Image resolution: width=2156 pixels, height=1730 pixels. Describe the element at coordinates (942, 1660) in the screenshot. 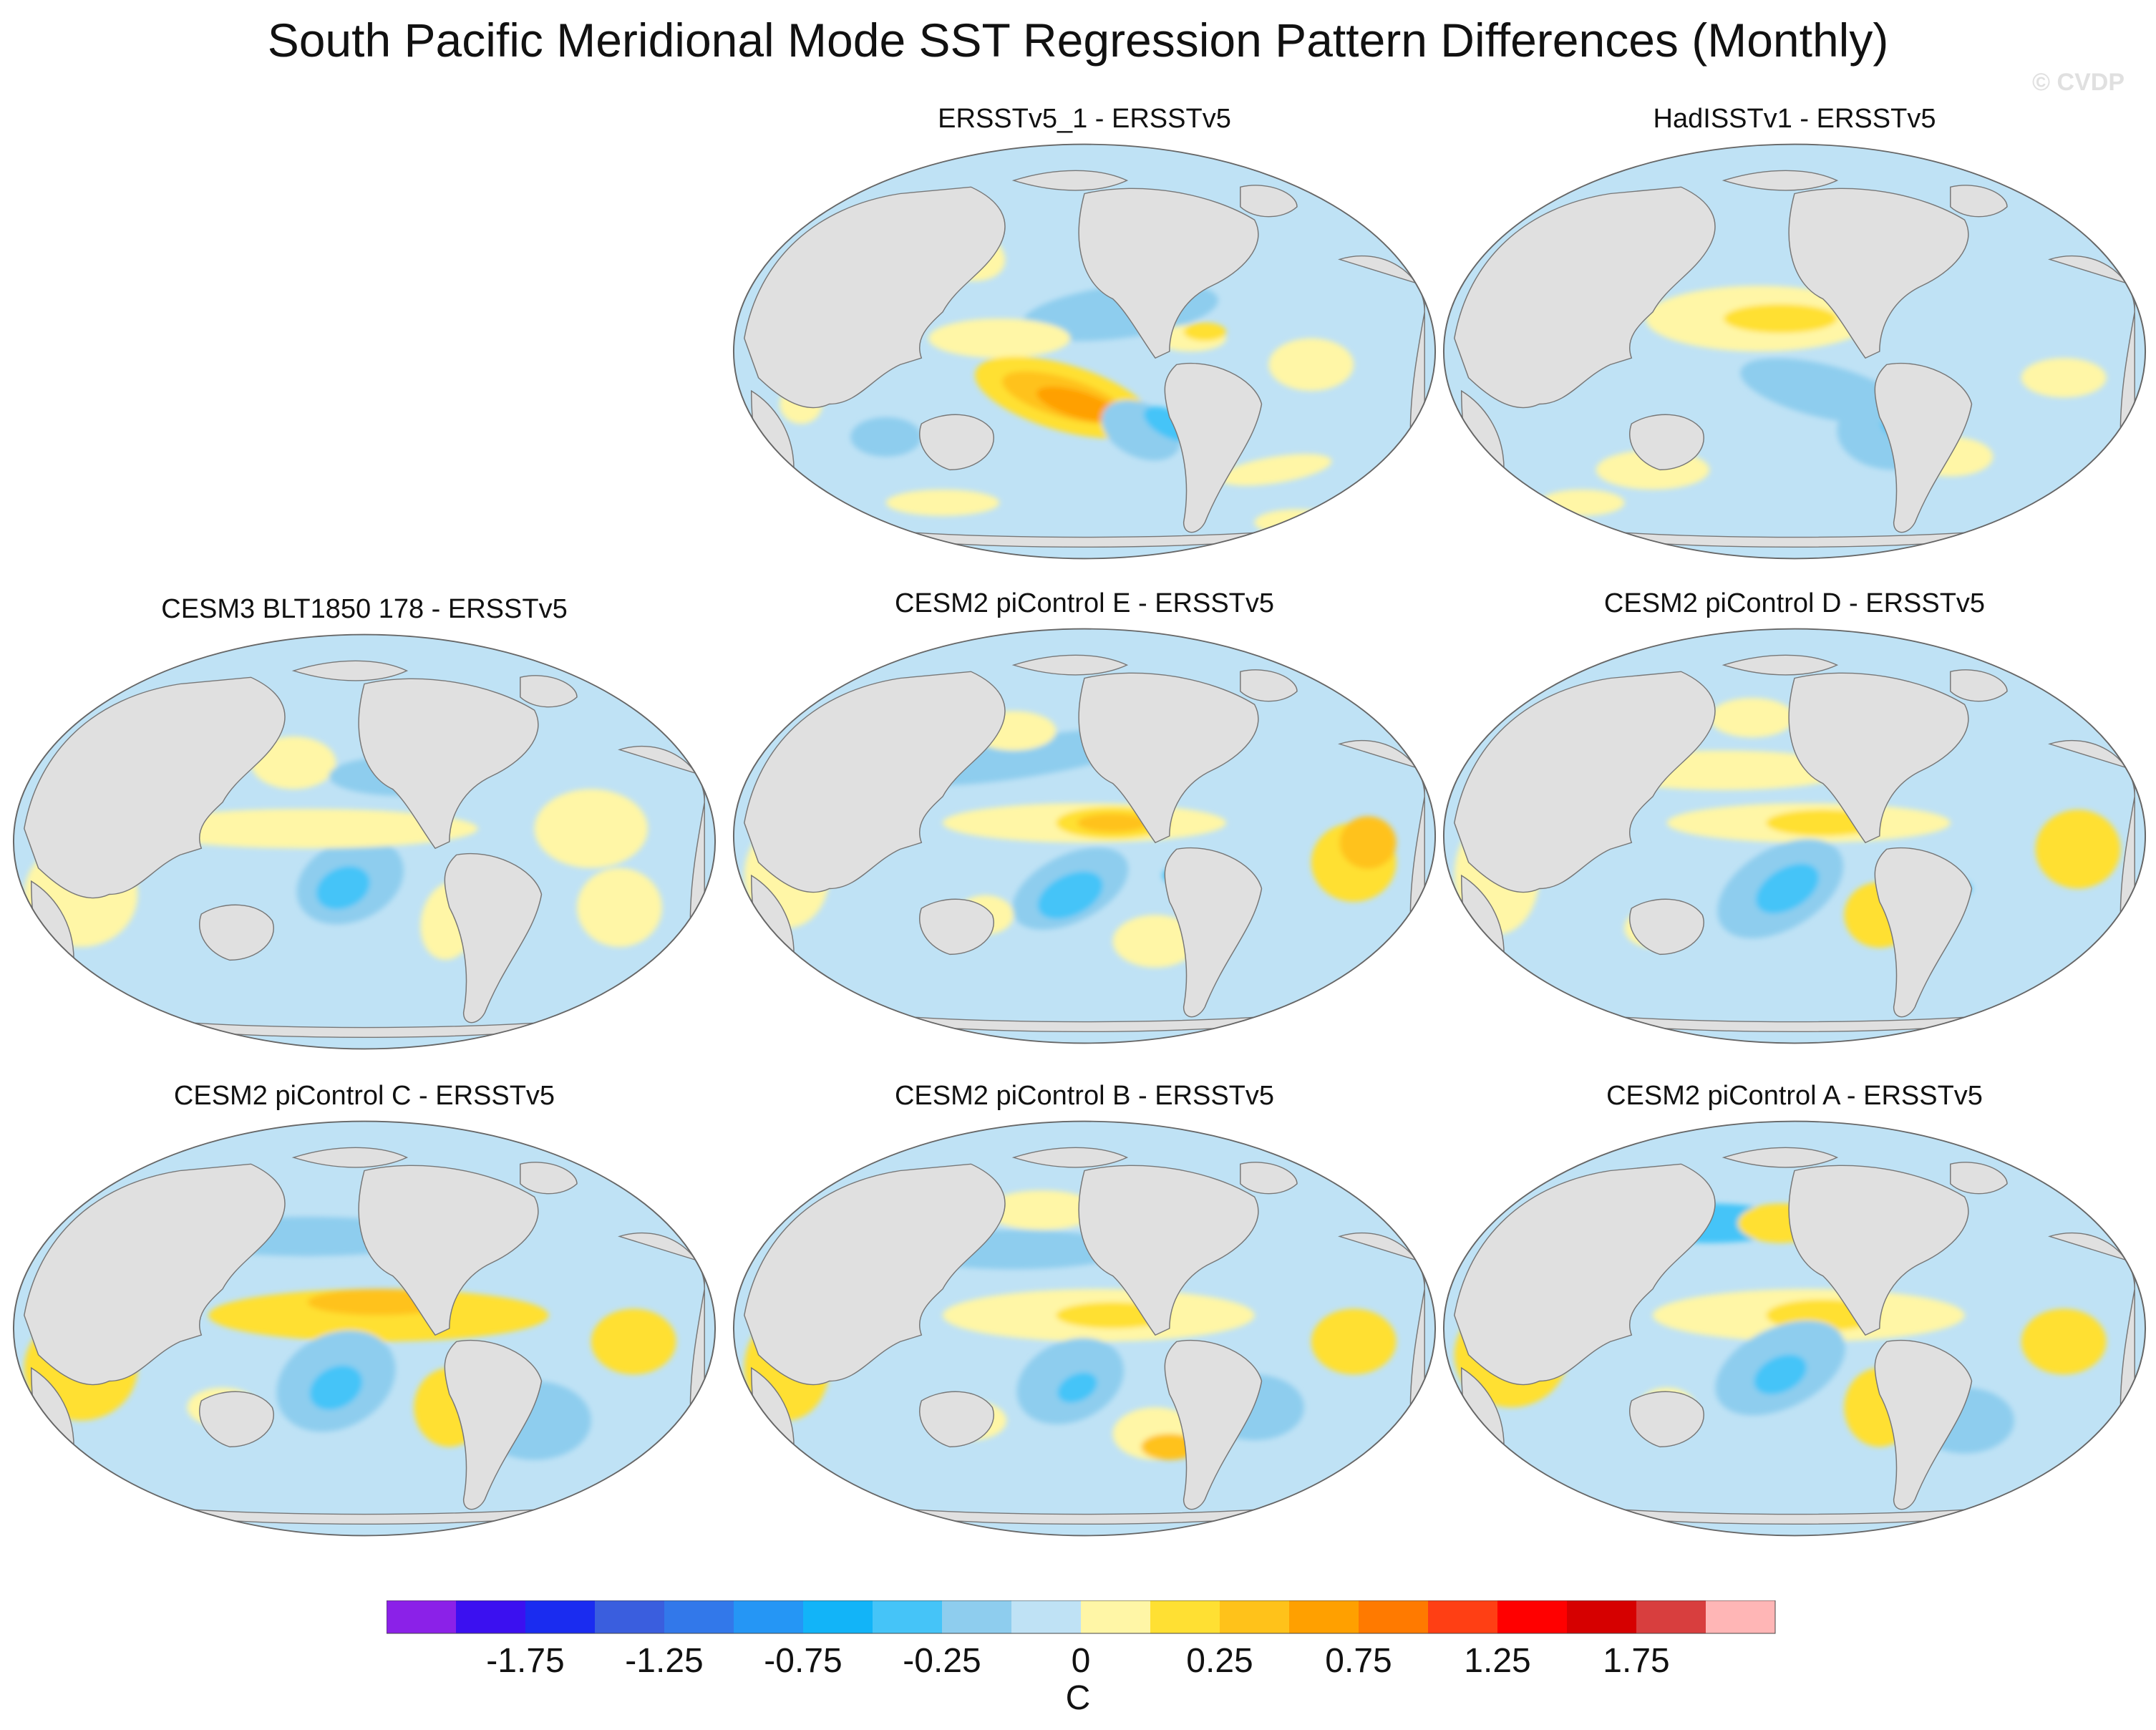

I see `colorbar-tick-label: -0.25` at that location.